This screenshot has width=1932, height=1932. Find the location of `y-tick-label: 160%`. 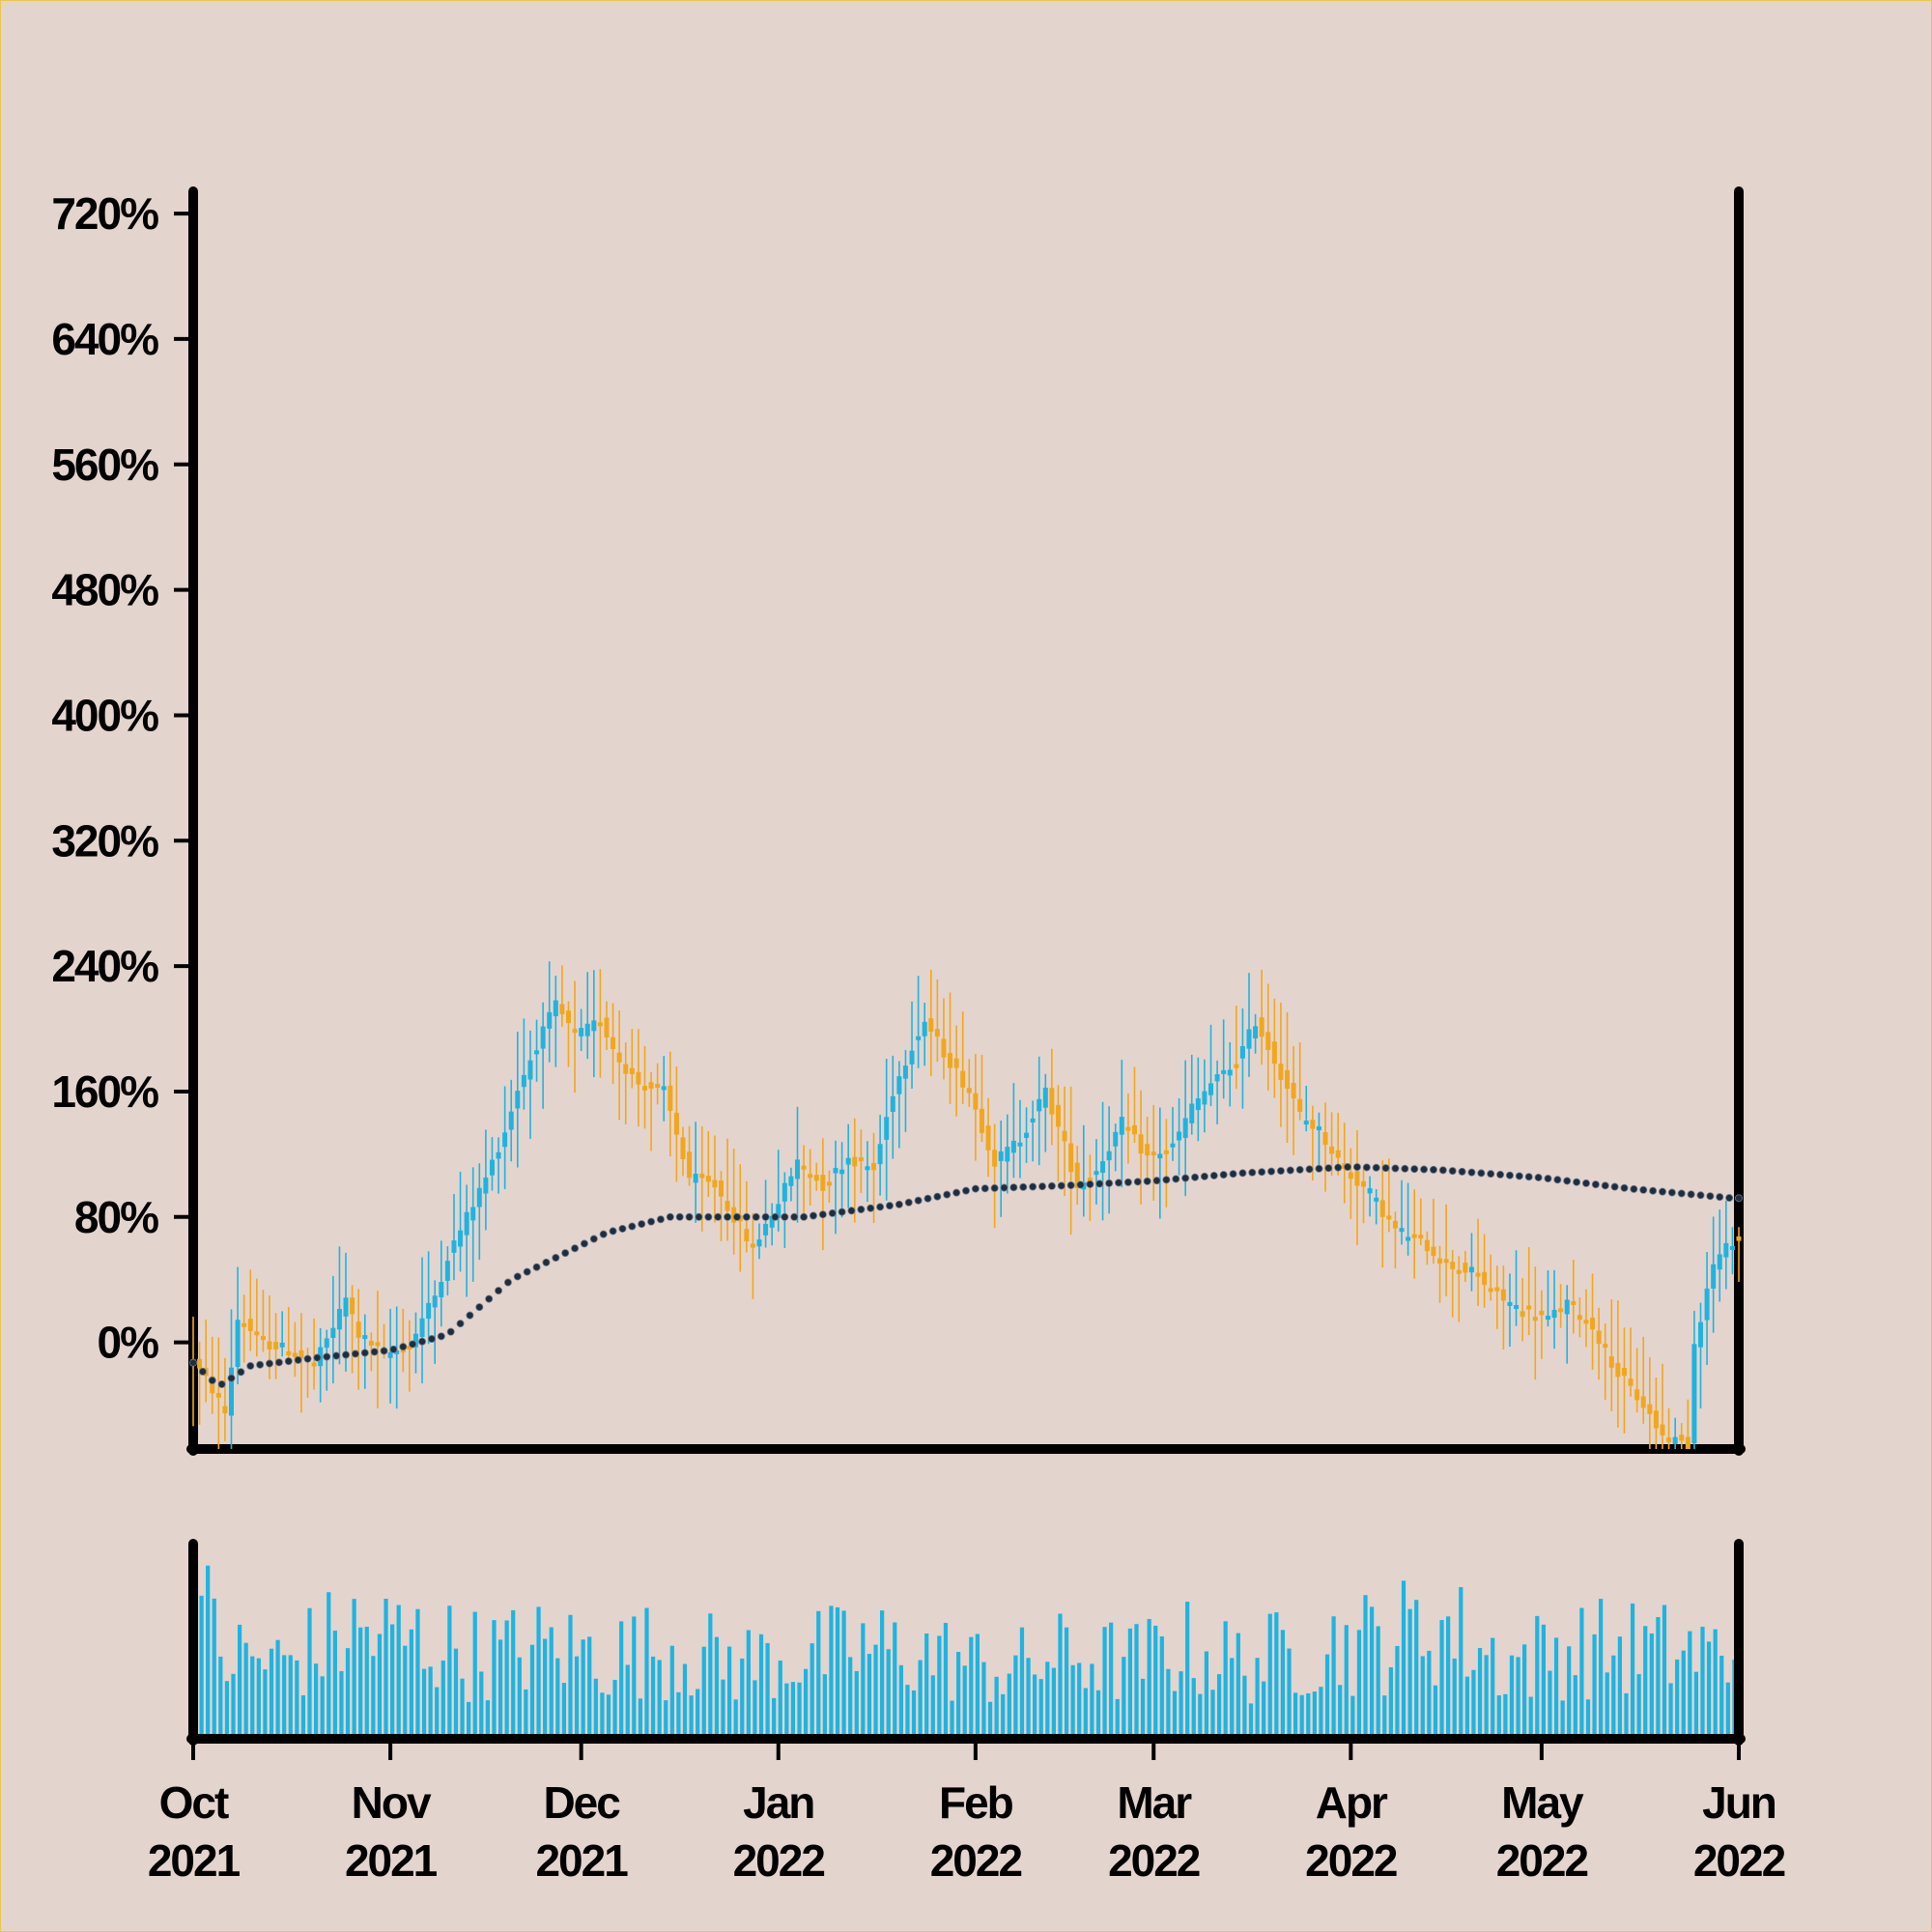

y-tick-label: 160% is located at coordinates (104, 1091).